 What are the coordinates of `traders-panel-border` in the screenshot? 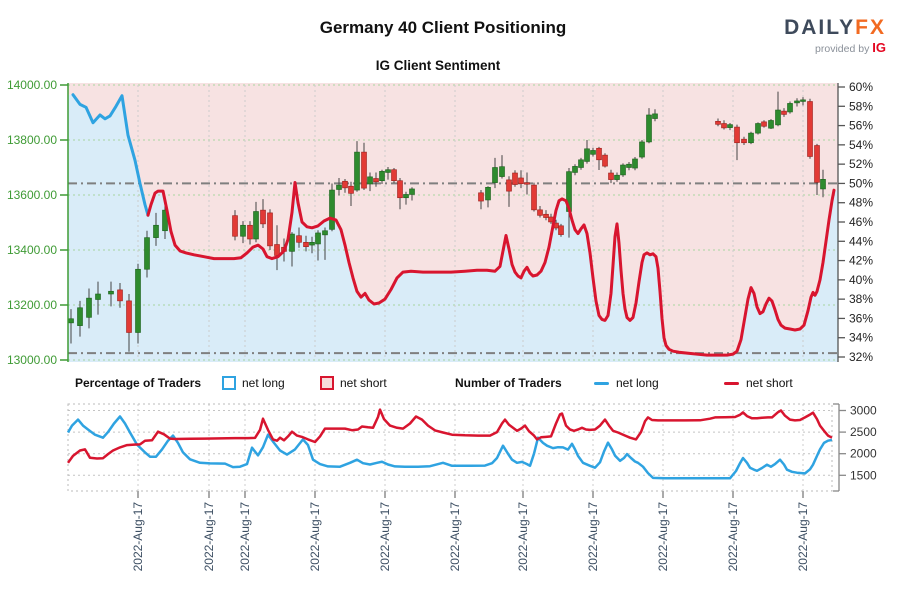 It's located at (450, 447).